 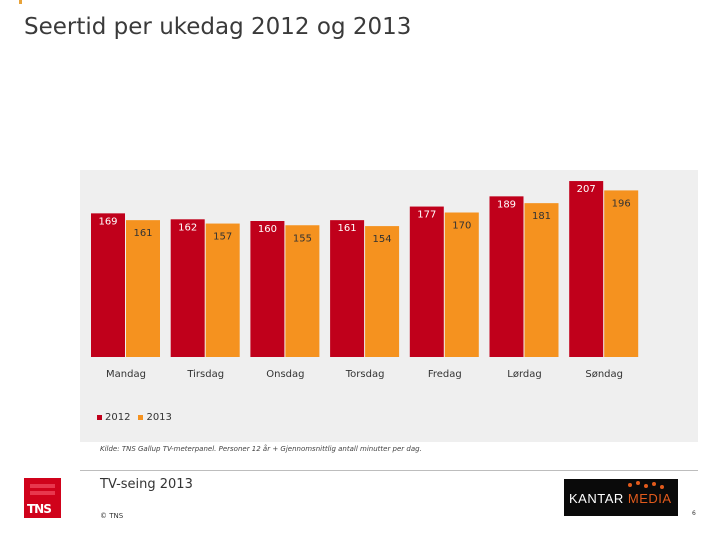 What do you see at coordinates (146, 484) in the screenshot?
I see `footer-subtitle: TV-seing 2013` at bounding box center [146, 484].